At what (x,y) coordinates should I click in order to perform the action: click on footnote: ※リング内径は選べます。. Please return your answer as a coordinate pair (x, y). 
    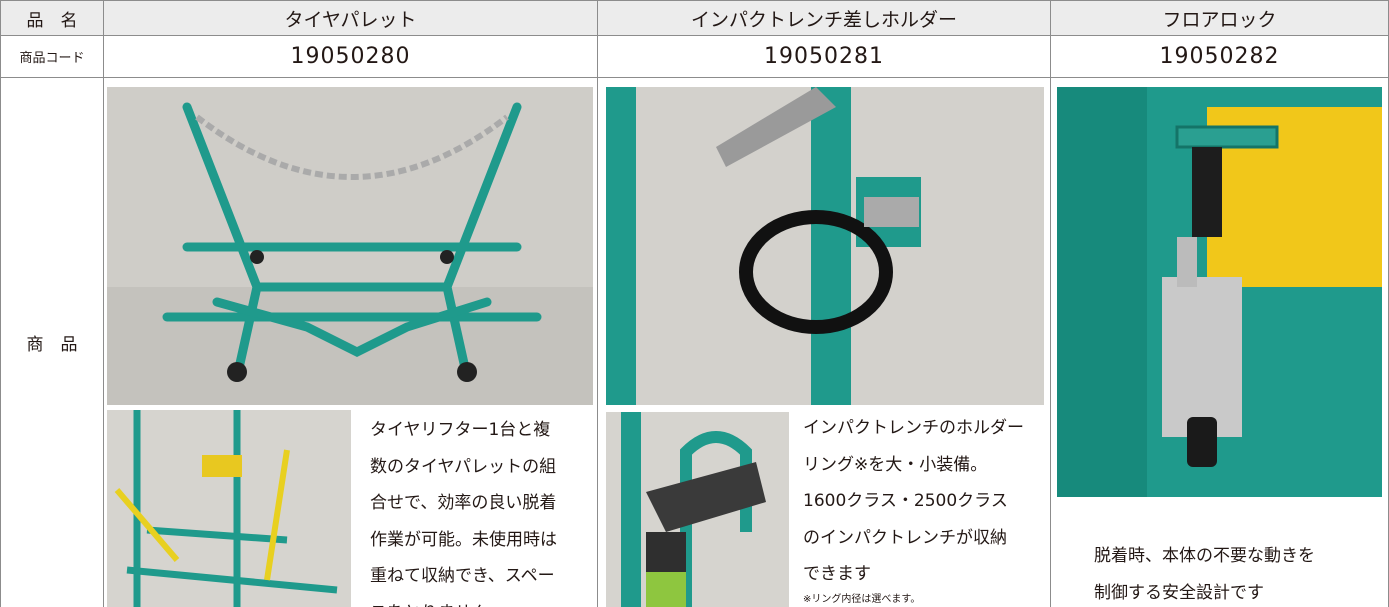
    Looking at the image, I should click on (862, 599).